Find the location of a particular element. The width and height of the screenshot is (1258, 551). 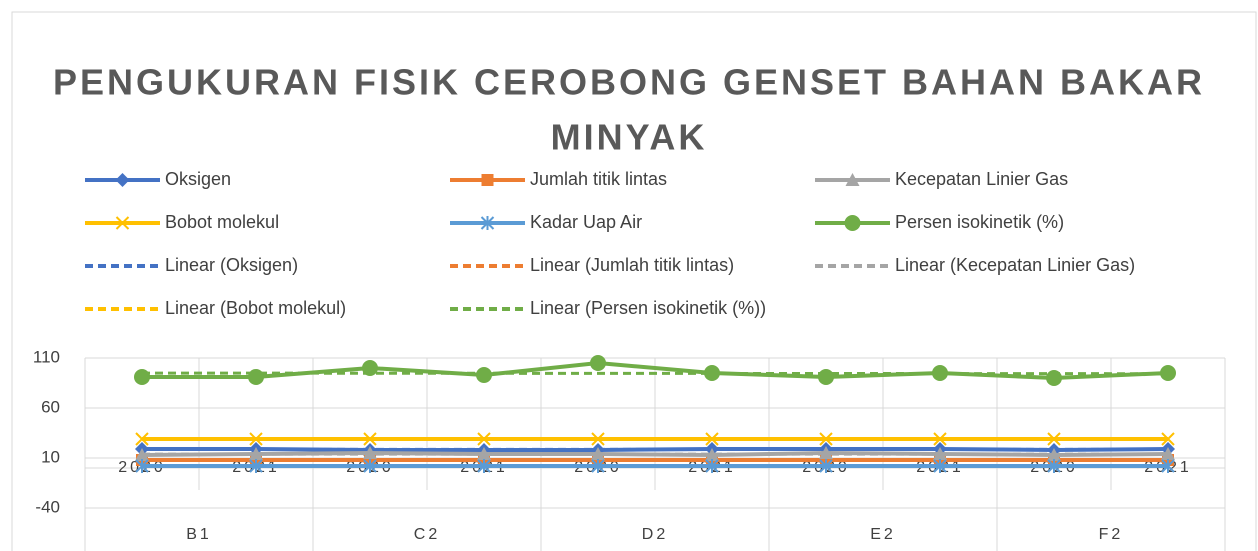

y-tick-label: -40 is located at coordinates (47, 506).